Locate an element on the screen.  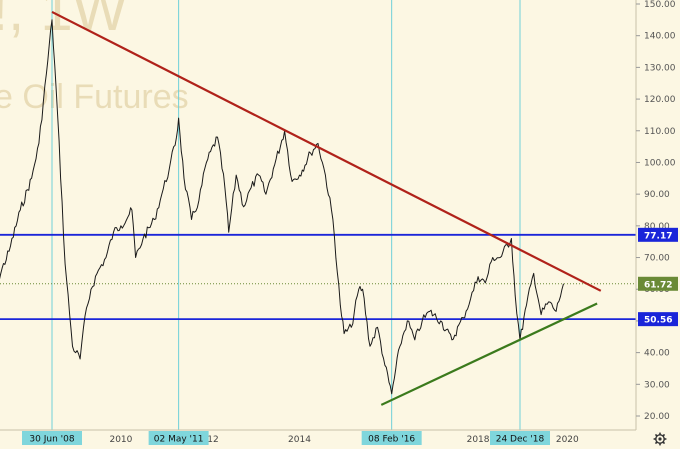
level-50-tag is located at coordinates (658, 319).